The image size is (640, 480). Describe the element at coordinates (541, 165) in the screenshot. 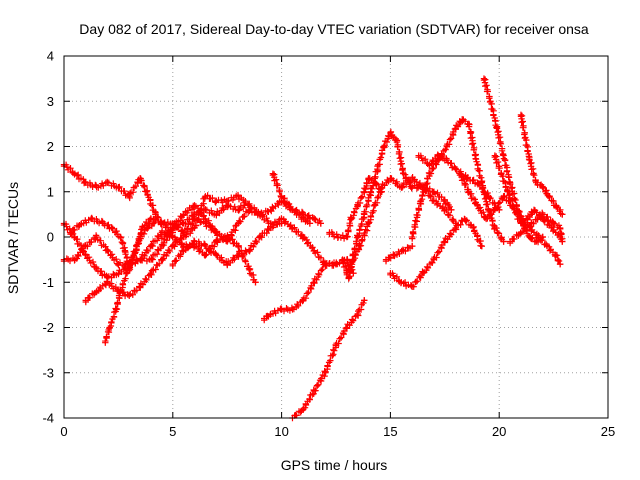

I see `series-markers` at that location.